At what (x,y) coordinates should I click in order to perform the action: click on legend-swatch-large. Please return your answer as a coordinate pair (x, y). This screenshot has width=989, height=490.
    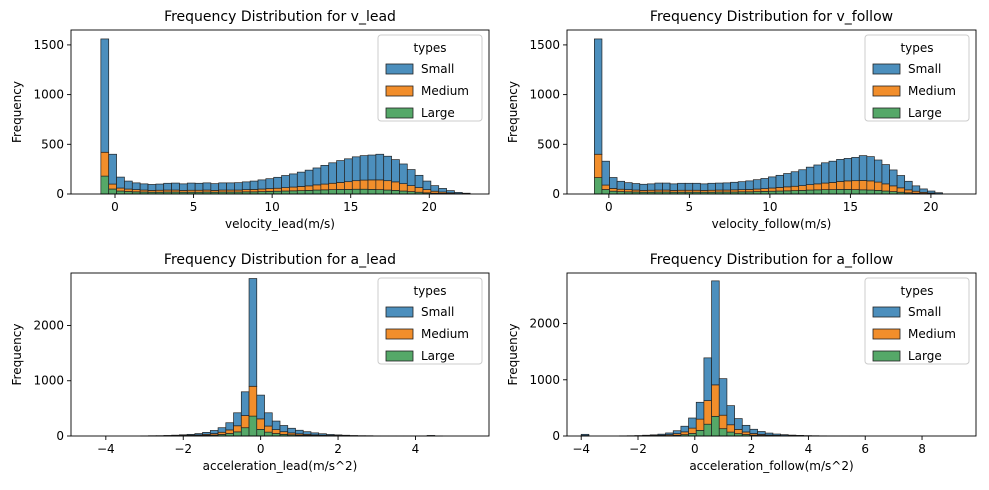
    Looking at the image, I should click on (399, 356).